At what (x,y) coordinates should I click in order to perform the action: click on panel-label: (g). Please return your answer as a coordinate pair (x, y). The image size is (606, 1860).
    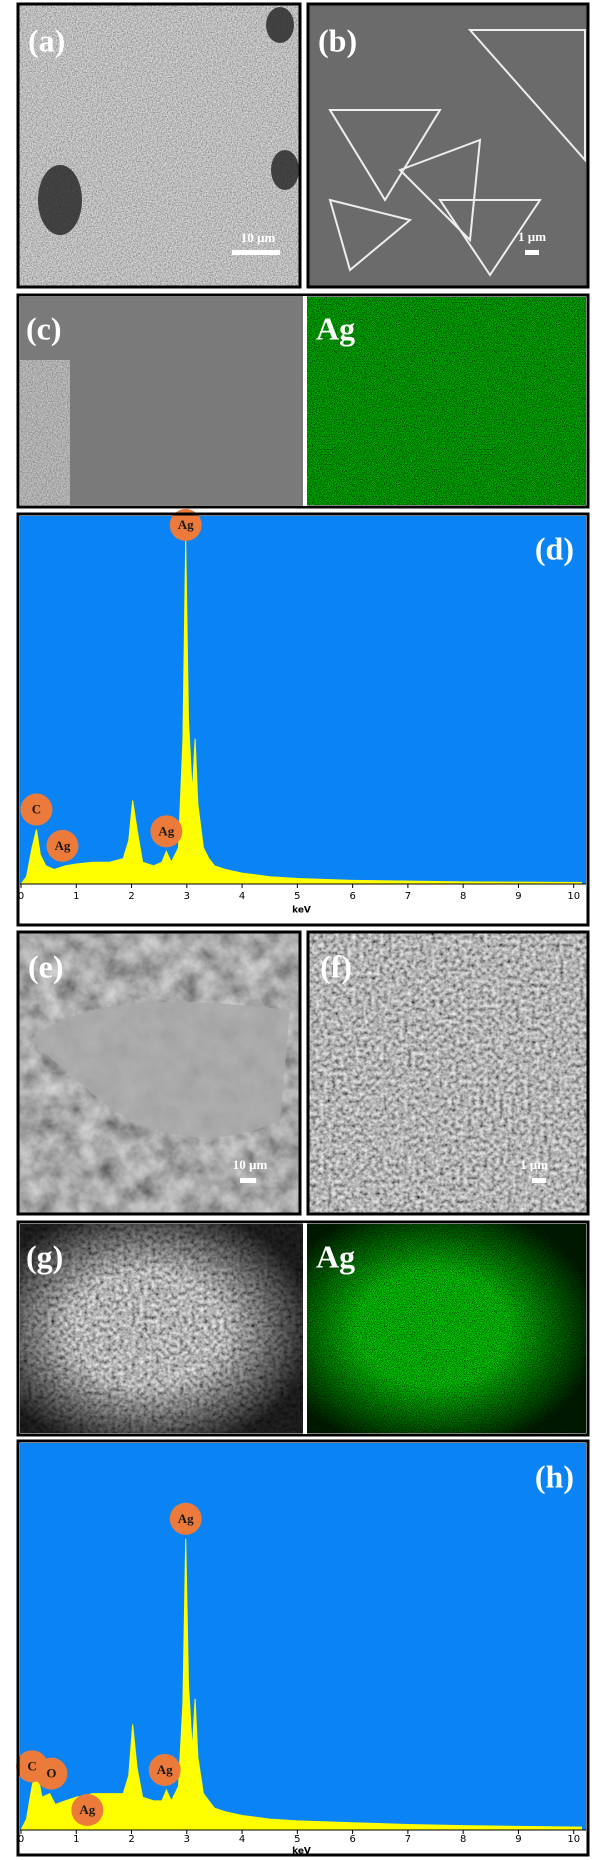
    Looking at the image, I should click on (44, 1256).